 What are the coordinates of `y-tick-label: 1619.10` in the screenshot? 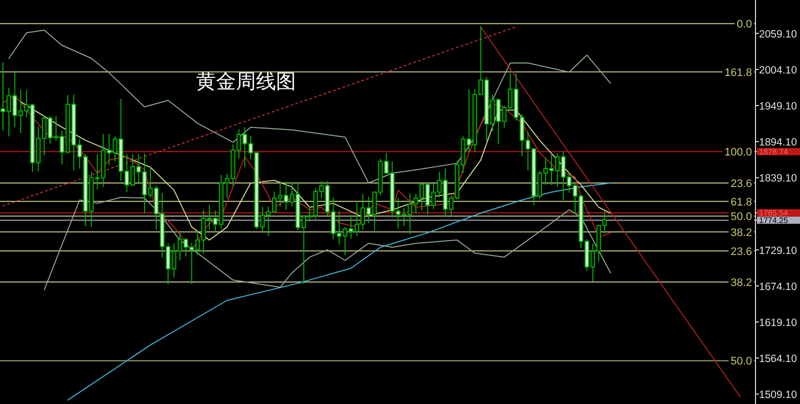 It's located at (778, 322).